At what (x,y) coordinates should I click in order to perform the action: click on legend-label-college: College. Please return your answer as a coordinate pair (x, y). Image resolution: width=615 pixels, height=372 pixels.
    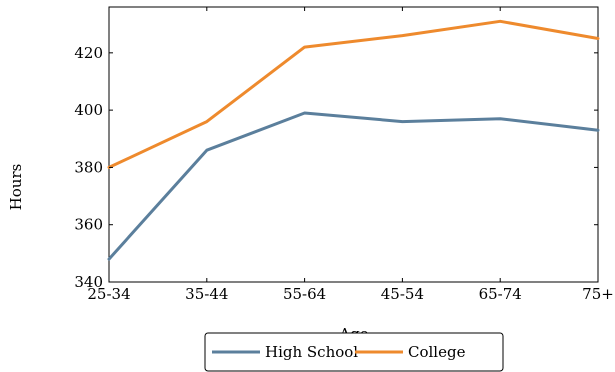
    Looking at the image, I should click on (437, 352).